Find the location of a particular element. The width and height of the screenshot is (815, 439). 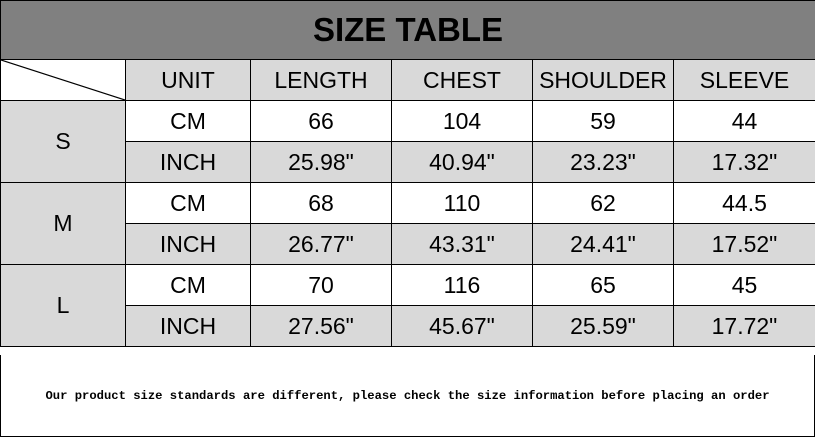

table-row: INCH 27.56" 45.67" 25.59" 17.72" is located at coordinates (407, 326).